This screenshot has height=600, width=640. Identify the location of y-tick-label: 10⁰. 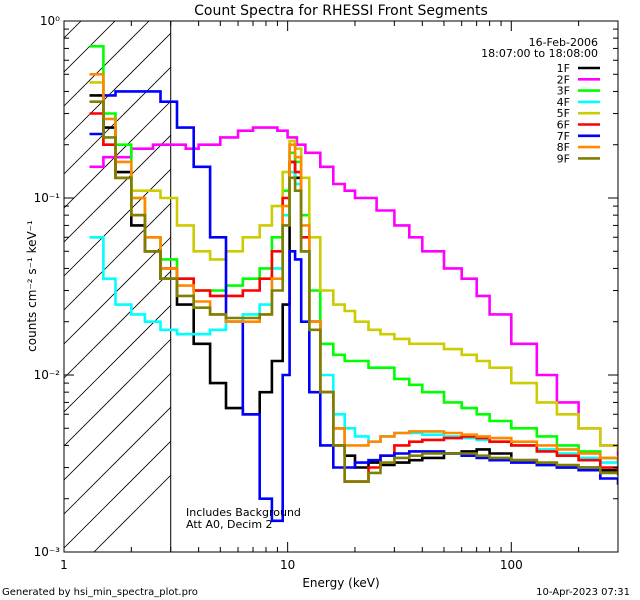
(50, 21).